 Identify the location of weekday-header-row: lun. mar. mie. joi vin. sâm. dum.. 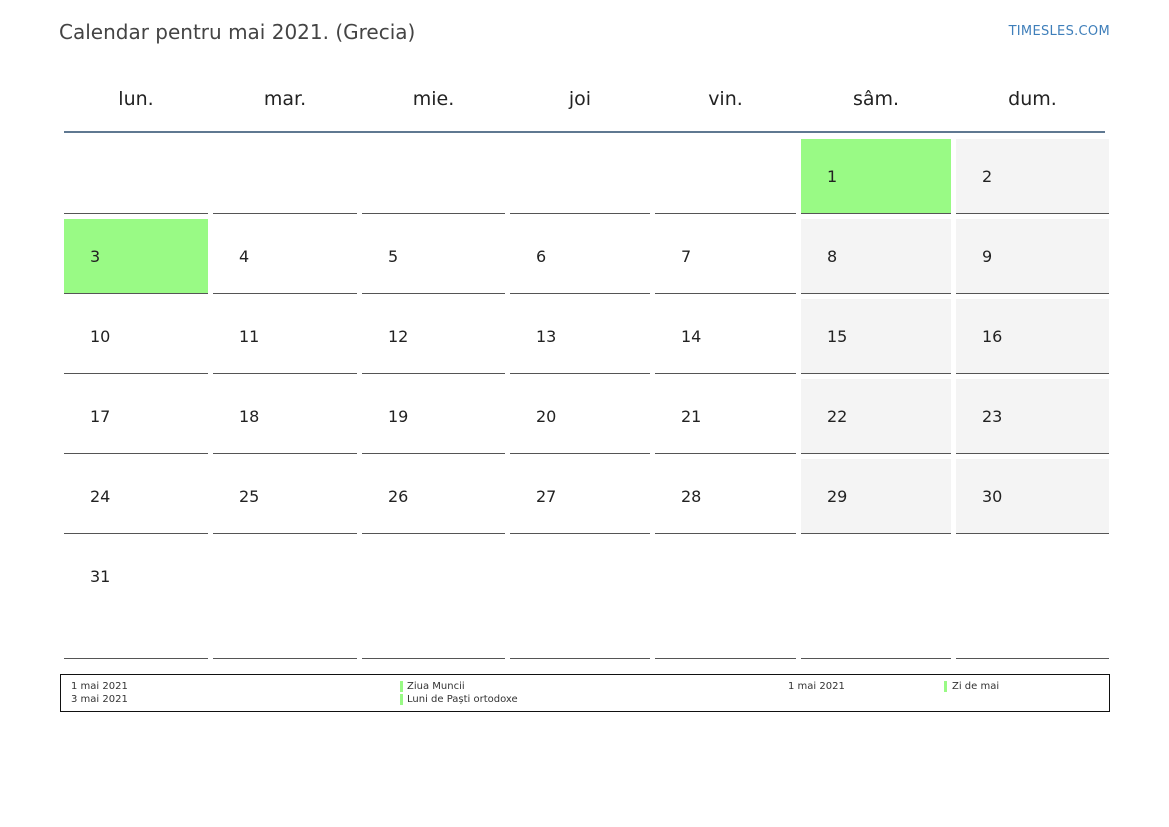
(584, 105).